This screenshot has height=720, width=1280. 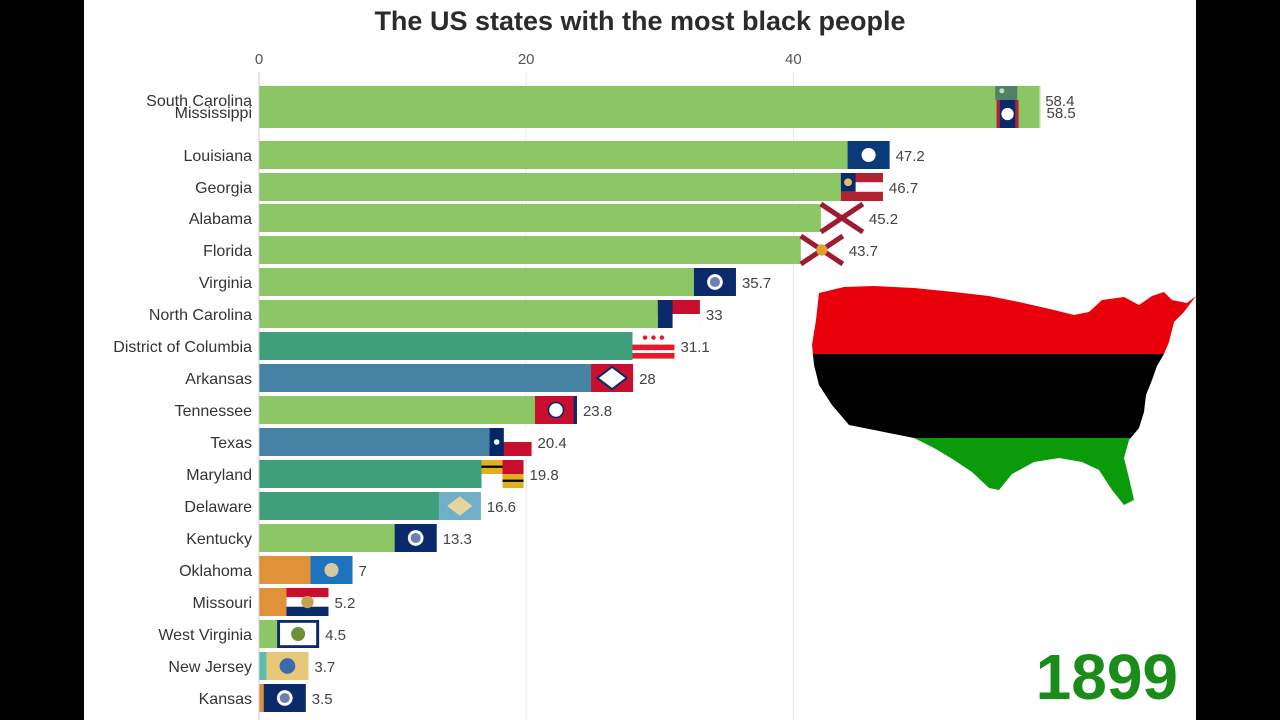 What do you see at coordinates (344, 603) in the screenshot?
I see `value-label: 5.2` at bounding box center [344, 603].